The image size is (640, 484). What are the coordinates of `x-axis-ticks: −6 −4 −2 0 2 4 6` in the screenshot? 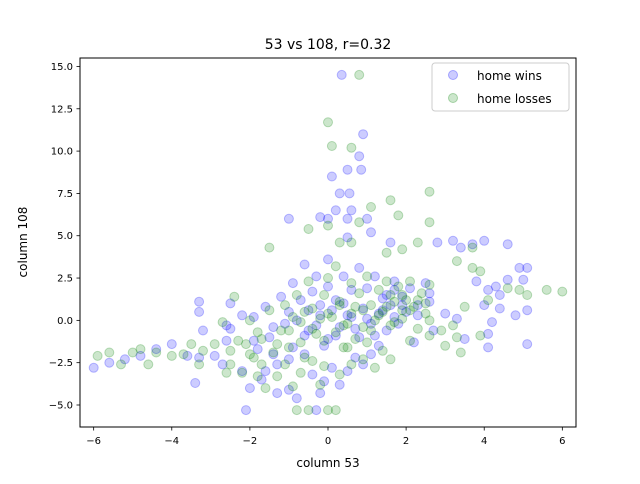 It's located at (326, 437).